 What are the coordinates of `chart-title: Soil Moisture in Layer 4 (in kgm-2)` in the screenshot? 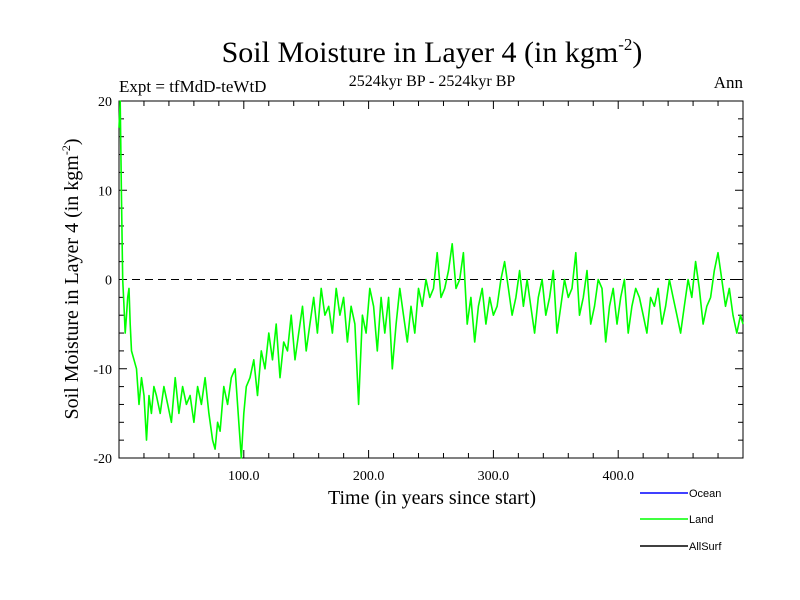 It's located at (432, 52).